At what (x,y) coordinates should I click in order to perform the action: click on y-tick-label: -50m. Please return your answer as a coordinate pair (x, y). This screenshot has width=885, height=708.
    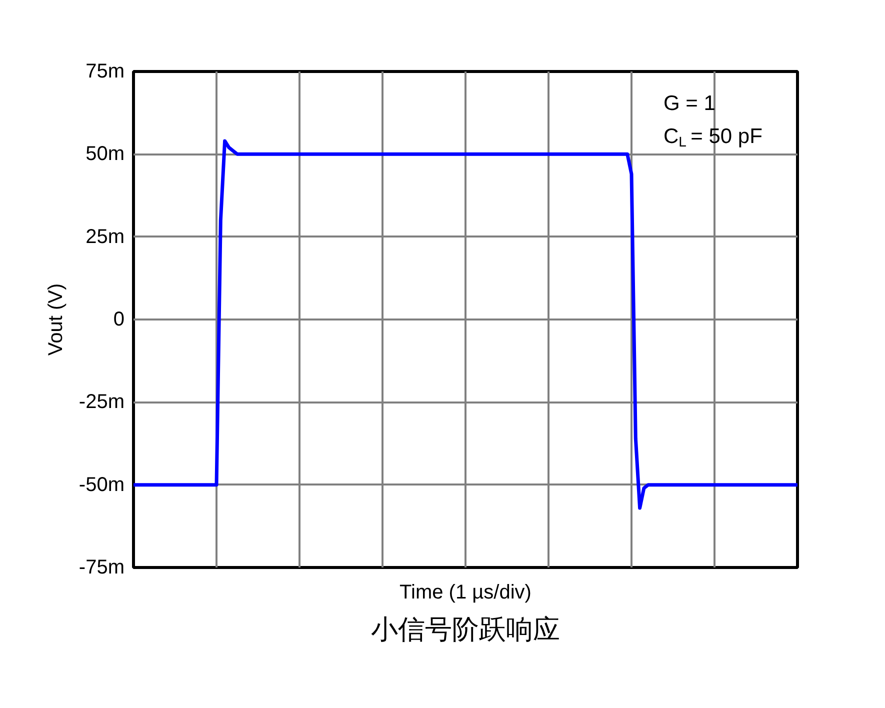
    Looking at the image, I should click on (101, 485).